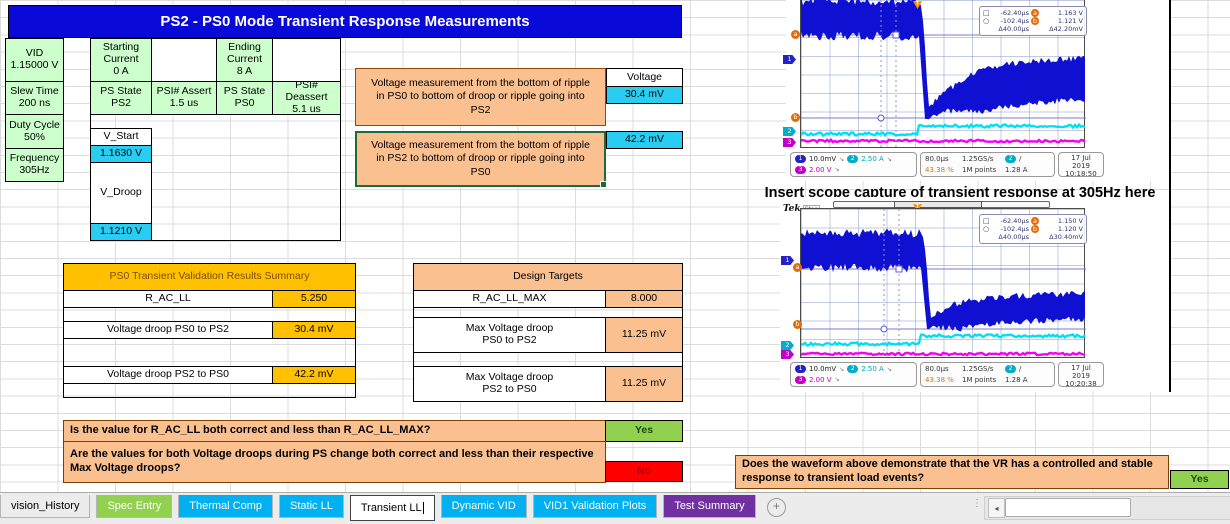  I want to click on targets-table-header: Design Targets, so click(548, 277).